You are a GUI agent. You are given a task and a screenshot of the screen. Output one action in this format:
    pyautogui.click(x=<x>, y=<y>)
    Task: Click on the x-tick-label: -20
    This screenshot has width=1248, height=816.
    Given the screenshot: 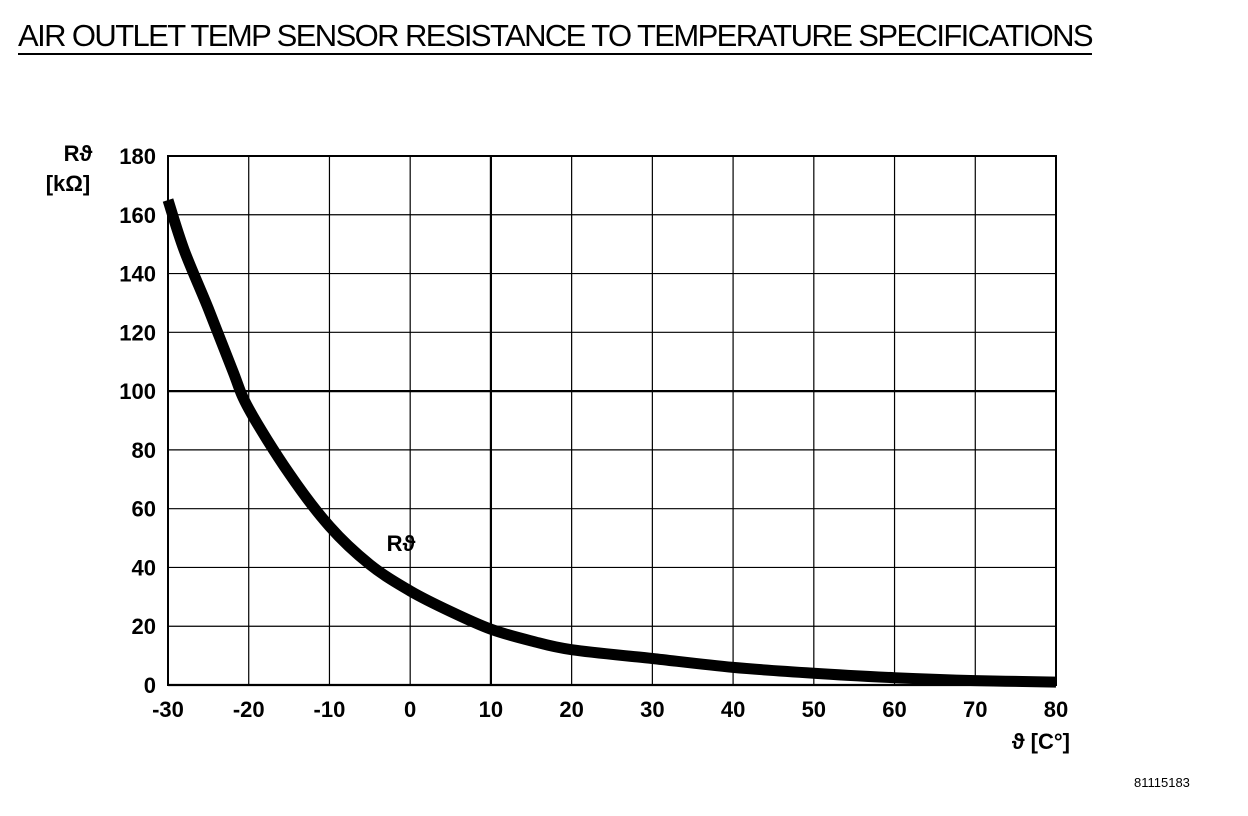 What is the action you would take?
    pyautogui.click(x=249, y=709)
    